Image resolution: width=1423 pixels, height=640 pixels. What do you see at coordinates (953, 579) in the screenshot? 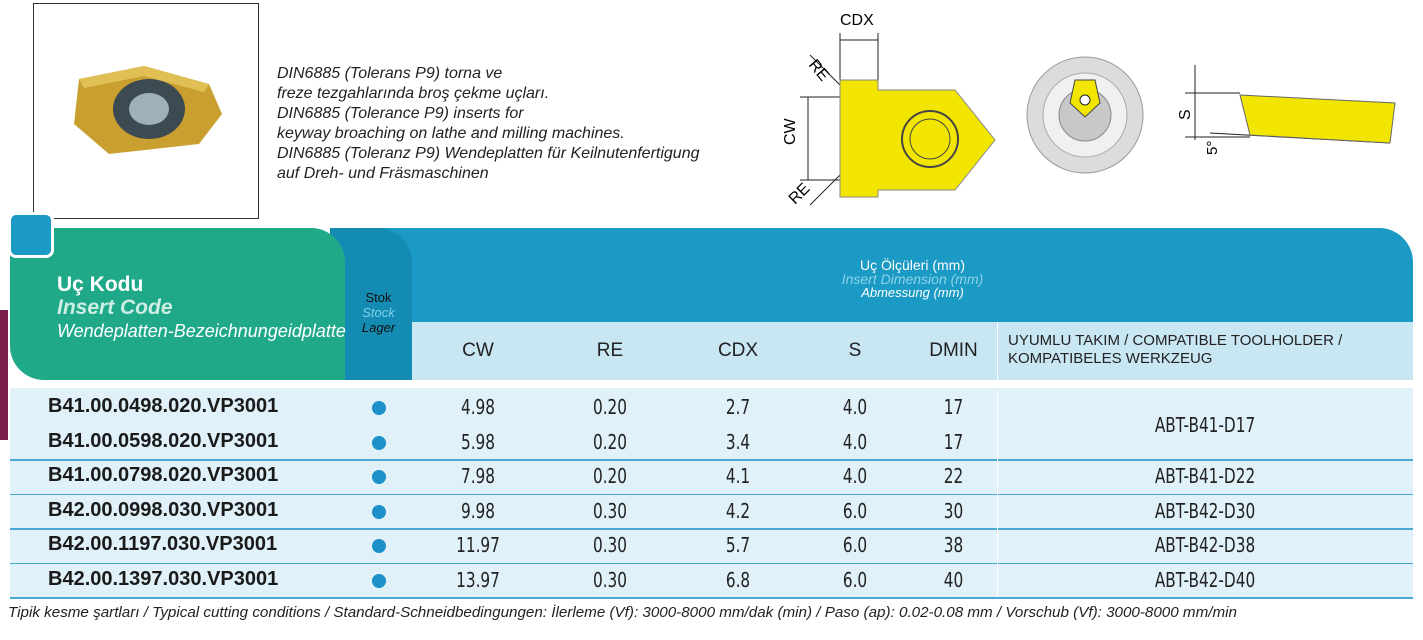
I see `dimension-value: 40` at bounding box center [953, 579].